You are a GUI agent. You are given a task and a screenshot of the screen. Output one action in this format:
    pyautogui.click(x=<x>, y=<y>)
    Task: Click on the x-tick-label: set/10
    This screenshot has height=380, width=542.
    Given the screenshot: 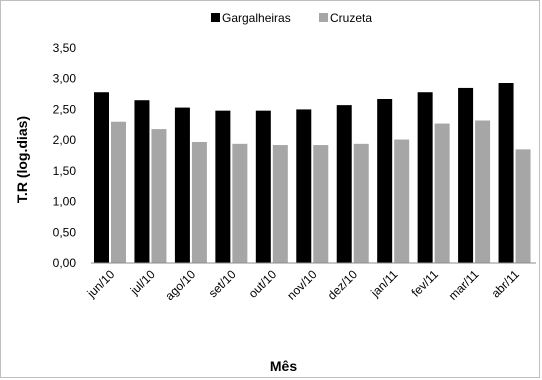 What is the action you would take?
    pyautogui.click(x=222, y=283)
    